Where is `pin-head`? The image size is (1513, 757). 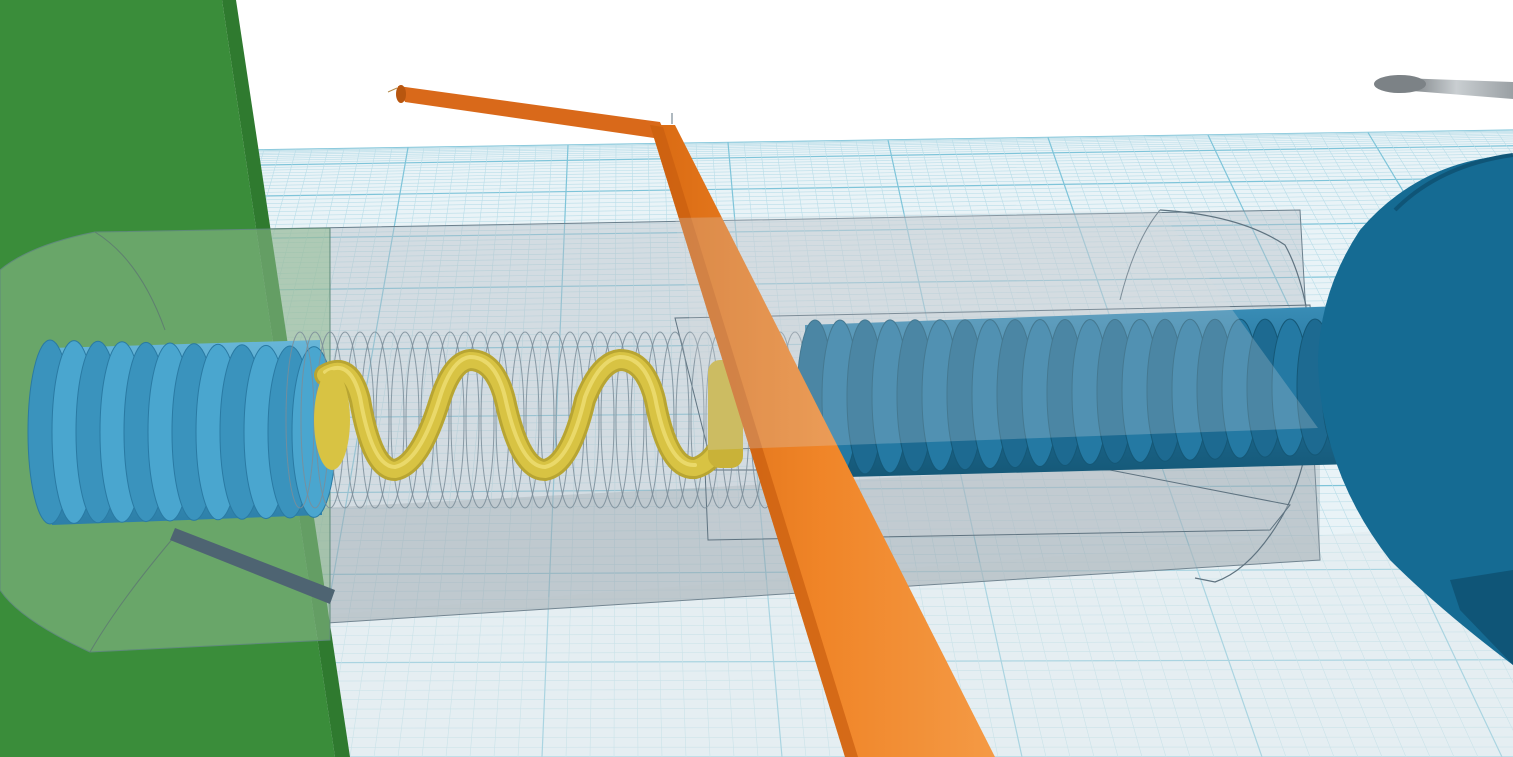
pin-head is located at coordinates (1400, 84).